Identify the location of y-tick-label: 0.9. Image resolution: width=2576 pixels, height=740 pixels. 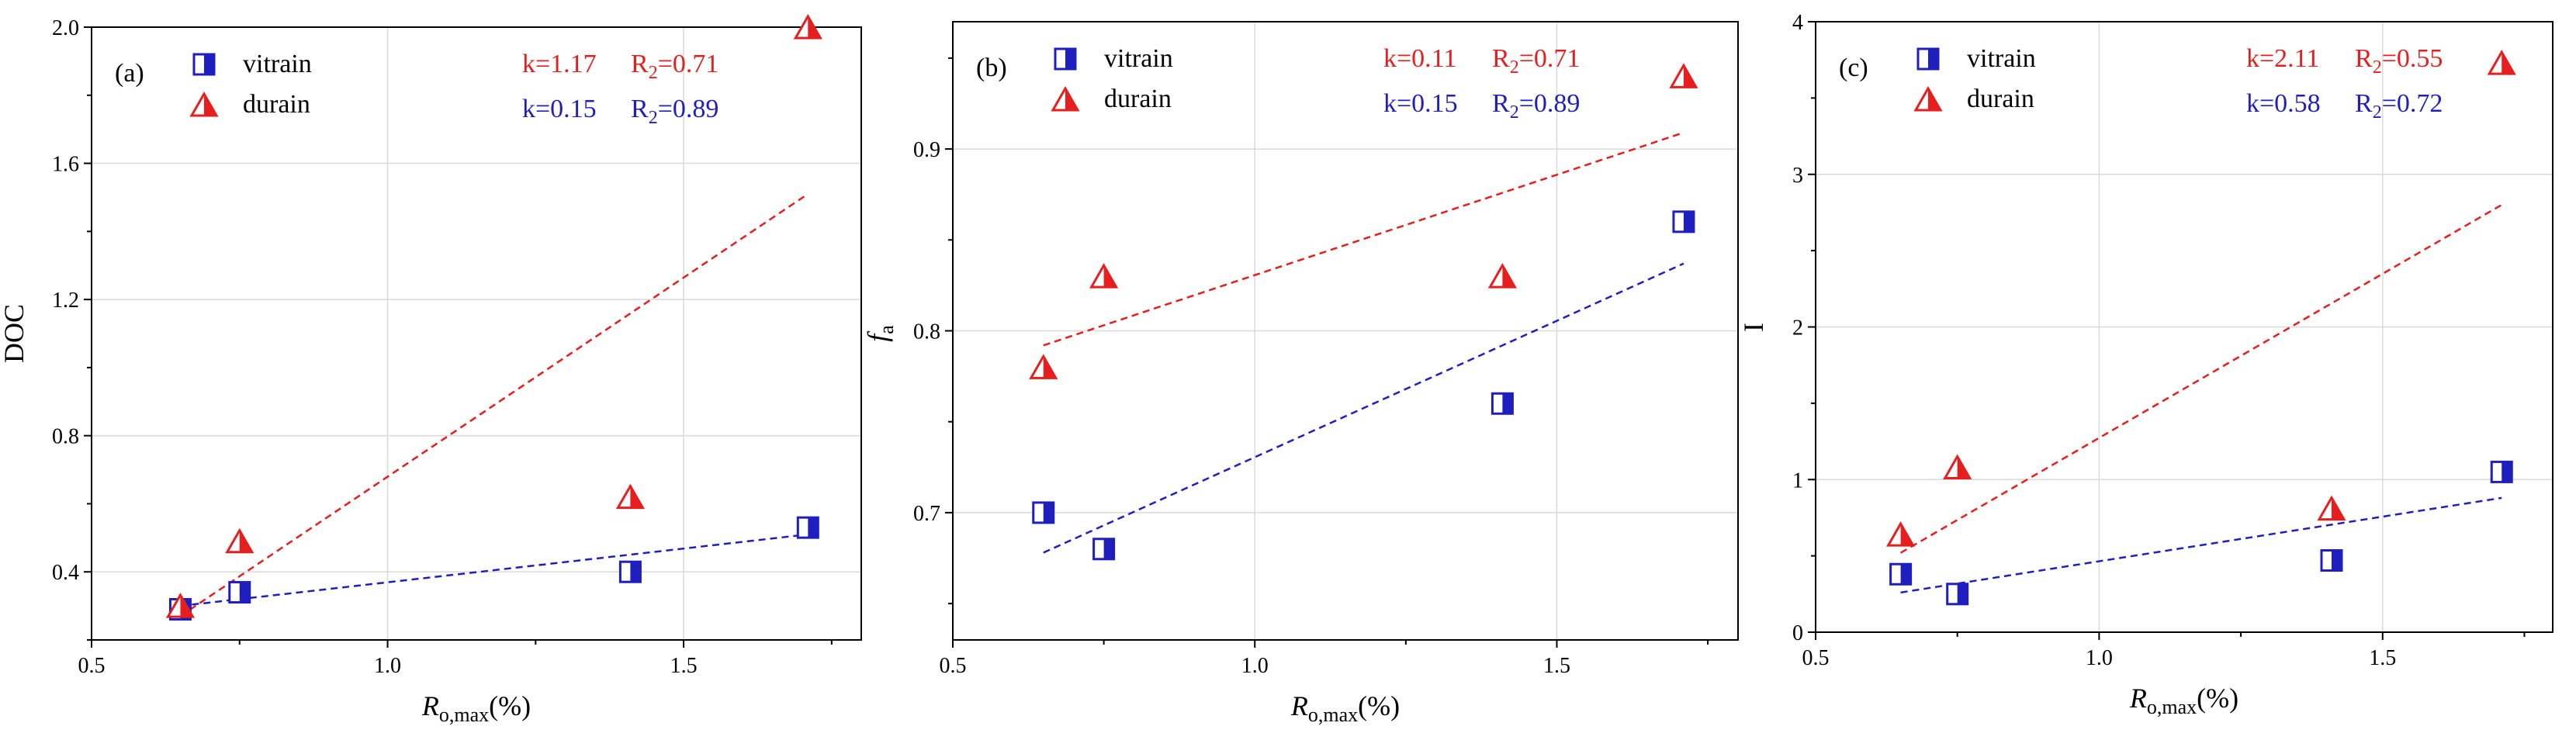
(926, 150).